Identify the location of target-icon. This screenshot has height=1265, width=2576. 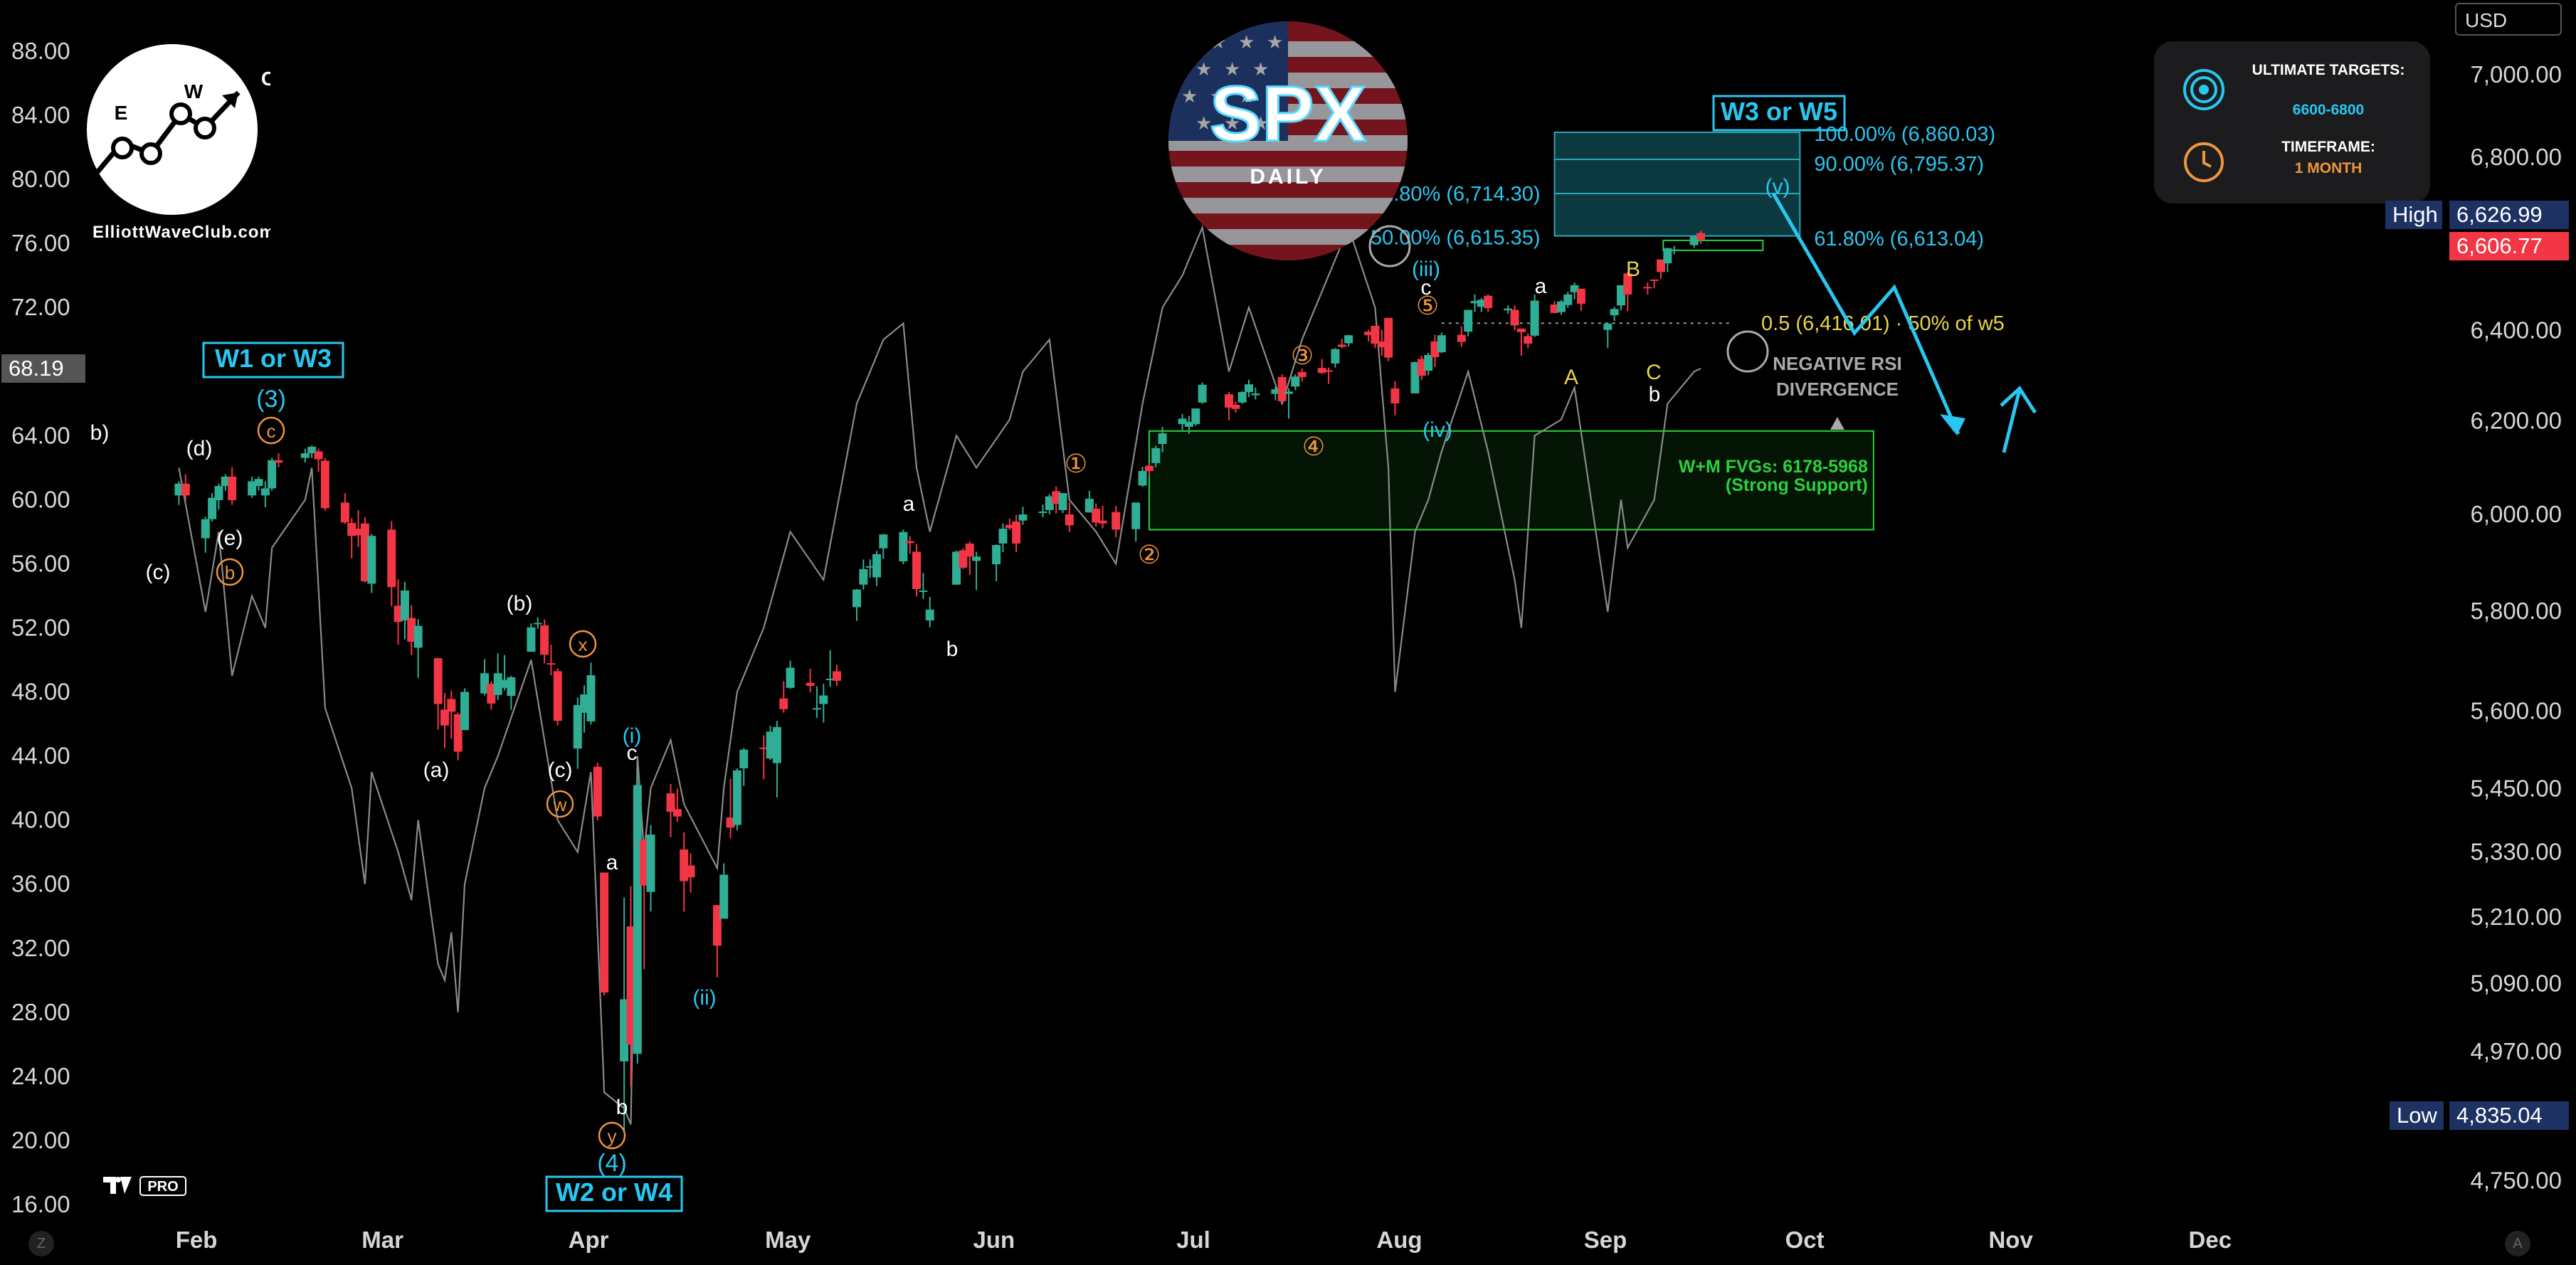
(2203, 89).